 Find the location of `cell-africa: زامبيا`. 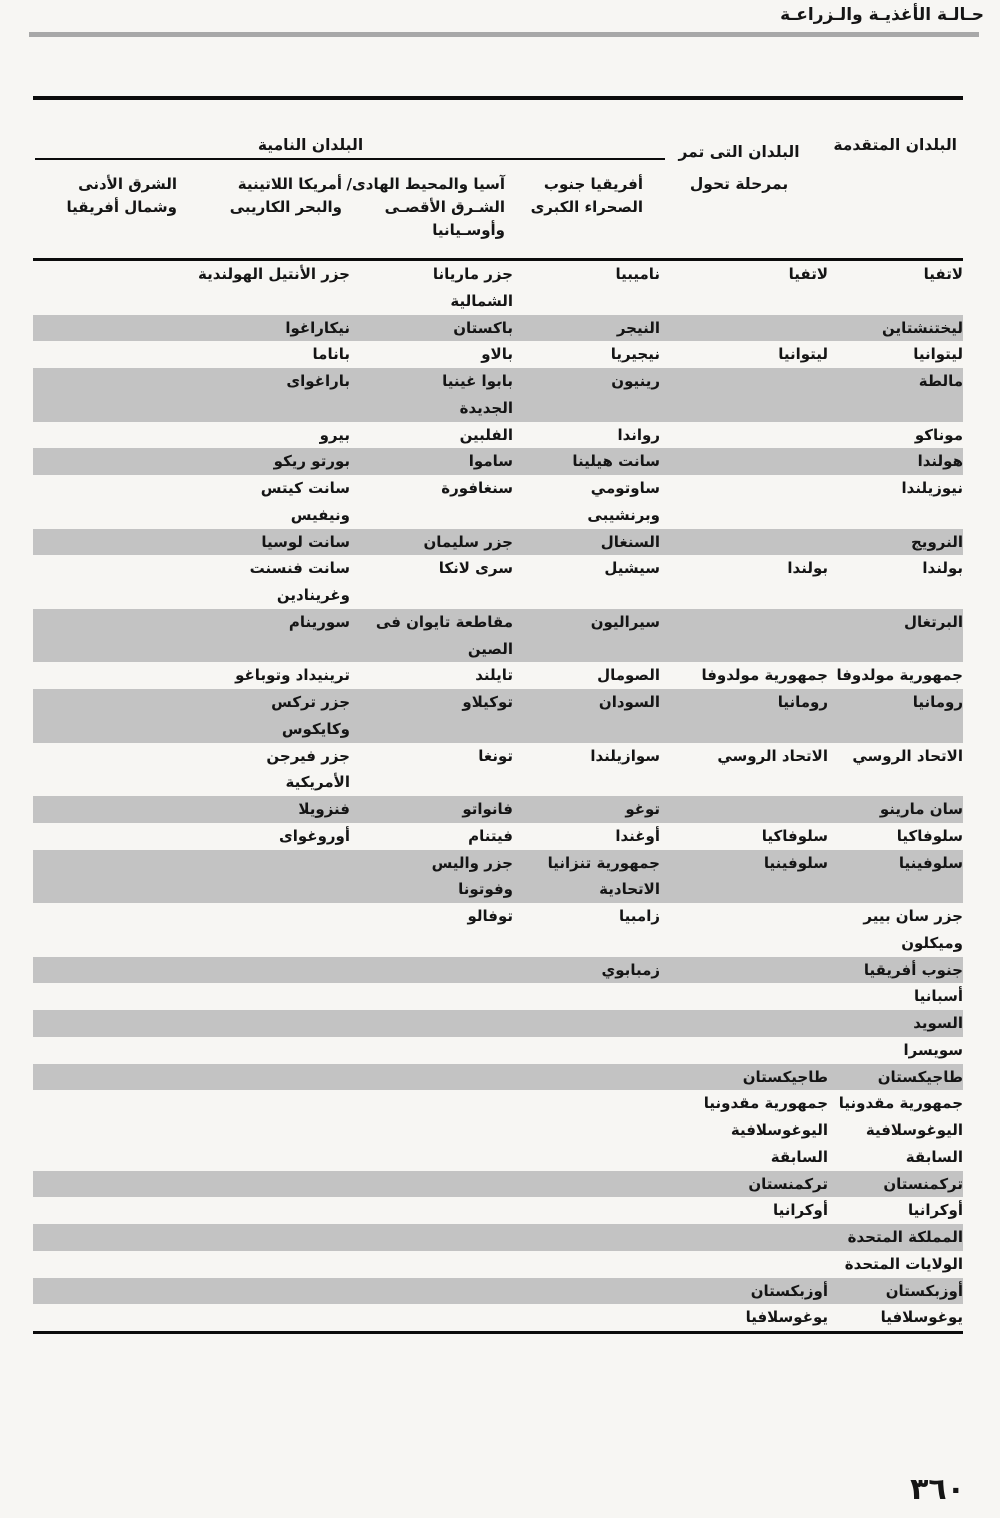

cell-africa: زامبيا is located at coordinates (639, 916).